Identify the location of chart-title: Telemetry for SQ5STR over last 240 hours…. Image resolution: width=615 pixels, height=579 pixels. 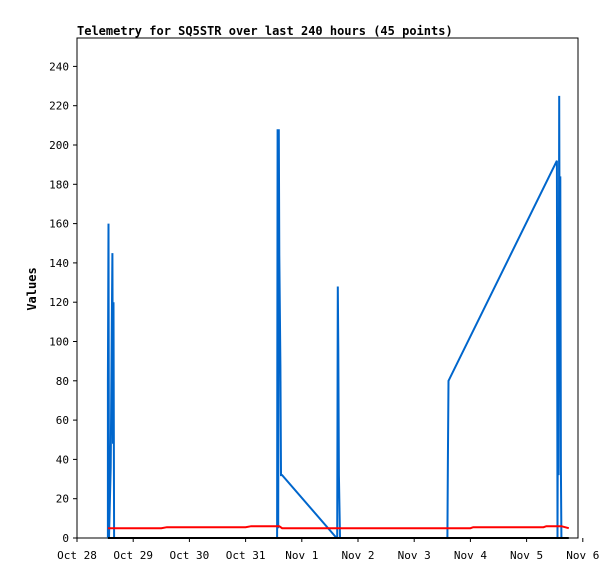
(265, 31).